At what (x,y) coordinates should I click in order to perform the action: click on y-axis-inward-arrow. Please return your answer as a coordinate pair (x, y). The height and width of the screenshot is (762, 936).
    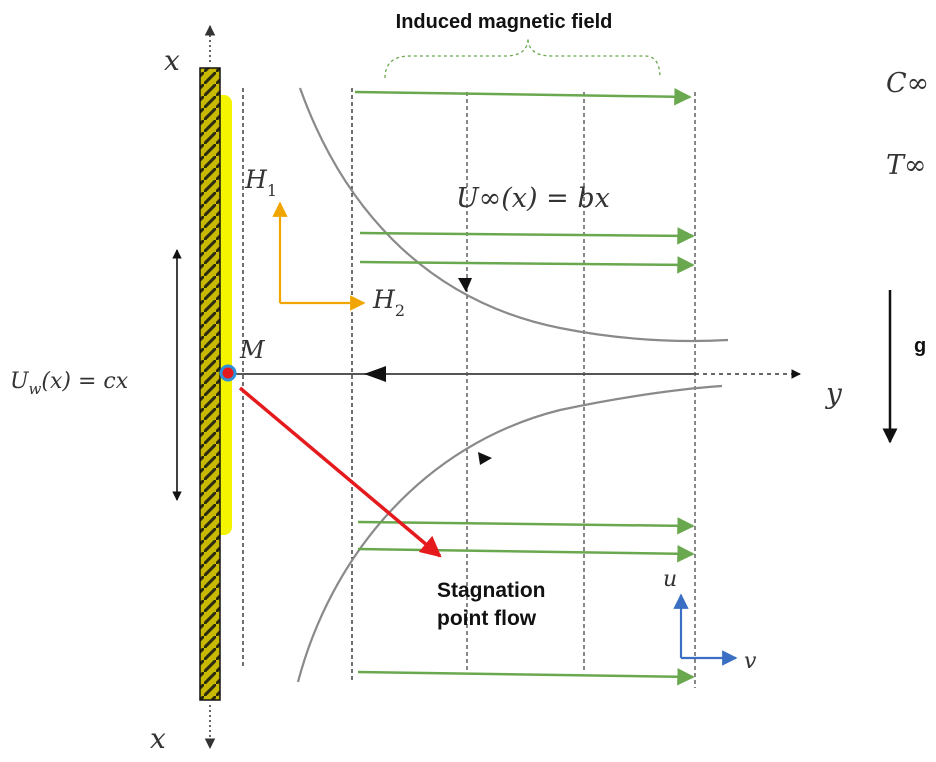
    Looking at the image, I should click on (375, 374).